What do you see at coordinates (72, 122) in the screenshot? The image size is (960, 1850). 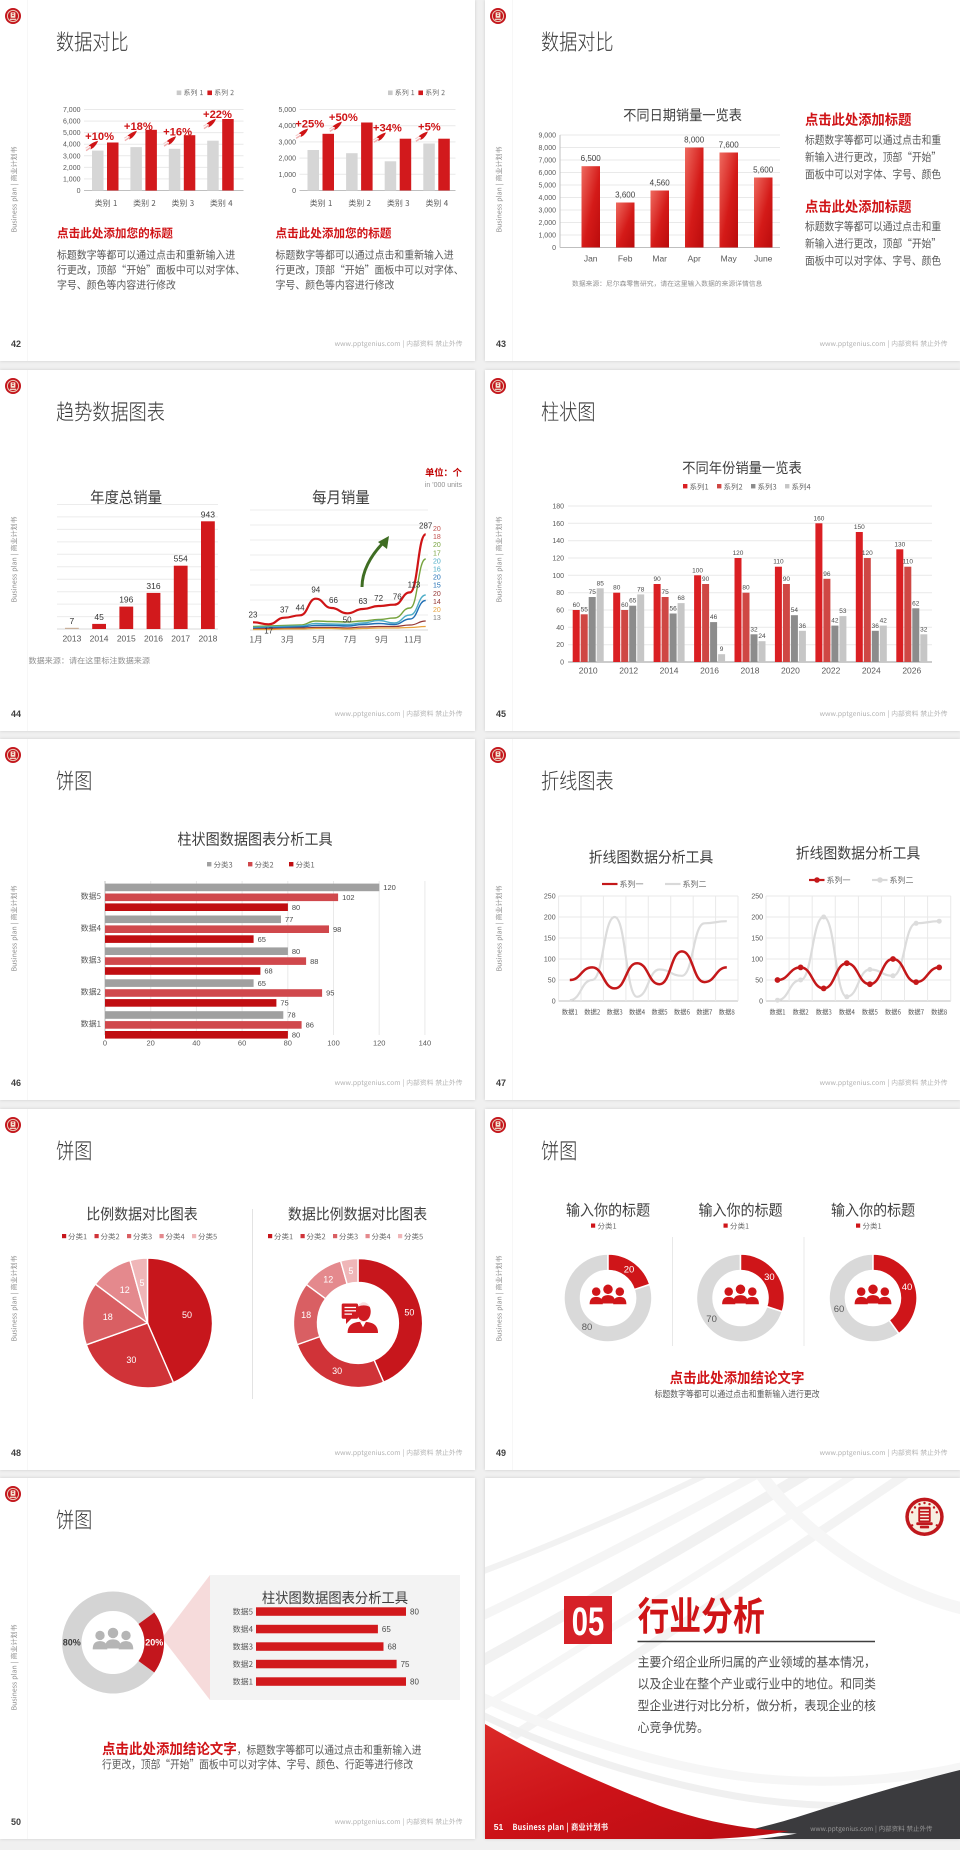 I see `svg-text: 6,000` at bounding box center [72, 122].